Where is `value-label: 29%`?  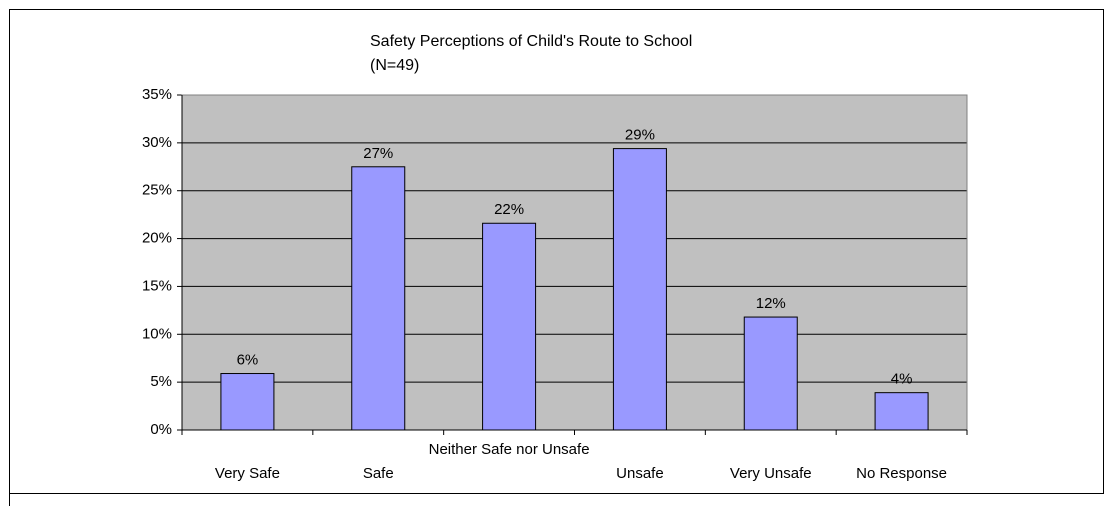
value-label: 29% is located at coordinates (640, 135).